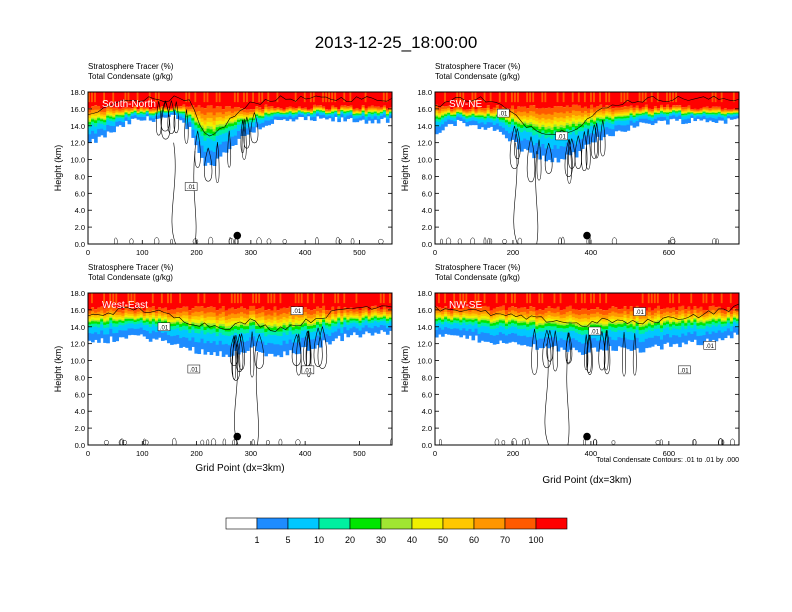 The image size is (792, 612). What do you see at coordinates (584, 97) in the screenshot?
I see `tracer-streak` at bounding box center [584, 97].